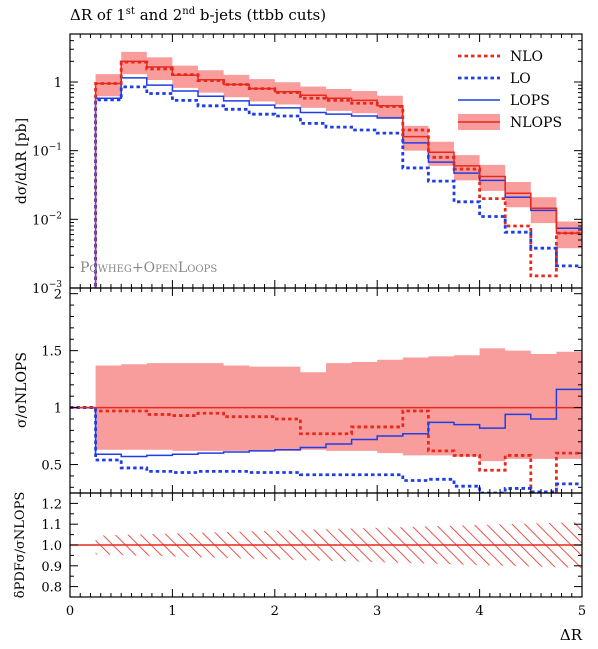 The image size is (598, 649). Describe the element at coordinates (51, 504) in the screenshot. I see `y-tick-label: 1.2` at that location.